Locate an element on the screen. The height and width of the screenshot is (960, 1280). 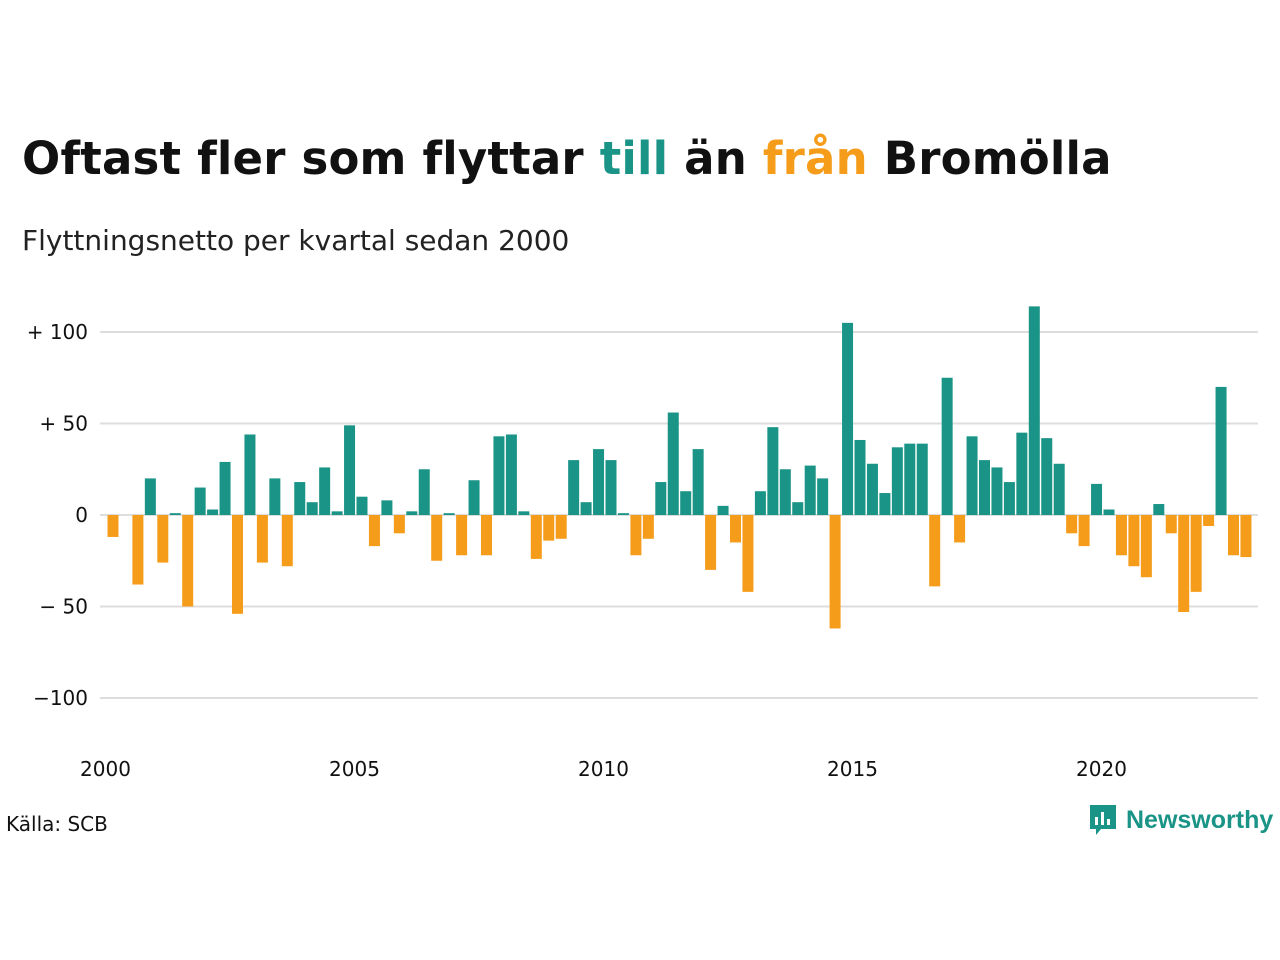
y-axis-labels: + 100 + 50 0 − 50 −100 is located at coordinates (57, 515).